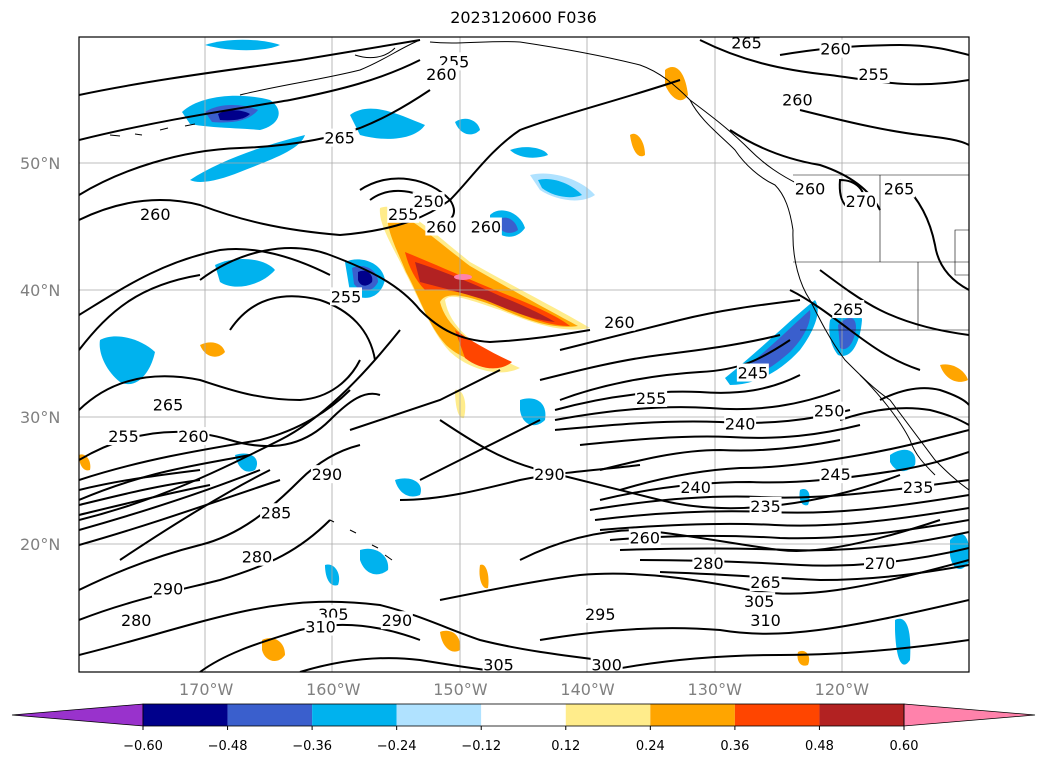 The height and width of the screenshot is (765, 1047). What do you see at coordinates (481, 746) in the screenshot?
I see `colorbar-tick-label: −0.12` at bounding box center [481, 746].